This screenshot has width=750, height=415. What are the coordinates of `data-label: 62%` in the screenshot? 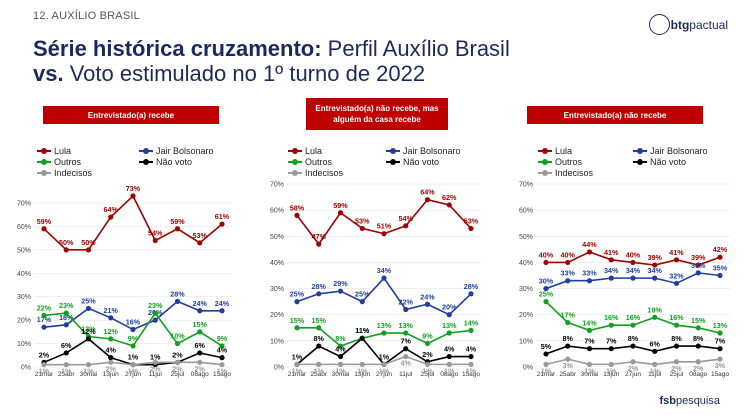 It's located at (449, 197).